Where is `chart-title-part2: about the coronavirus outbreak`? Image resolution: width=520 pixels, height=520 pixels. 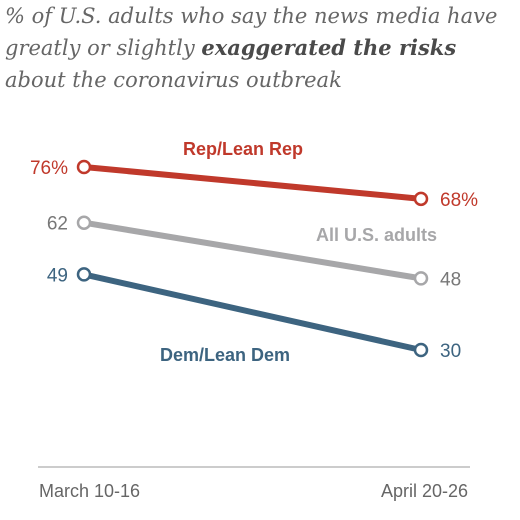
chart-title-part2: about the coronavirus outbreak is located at coordinates (173, 80).